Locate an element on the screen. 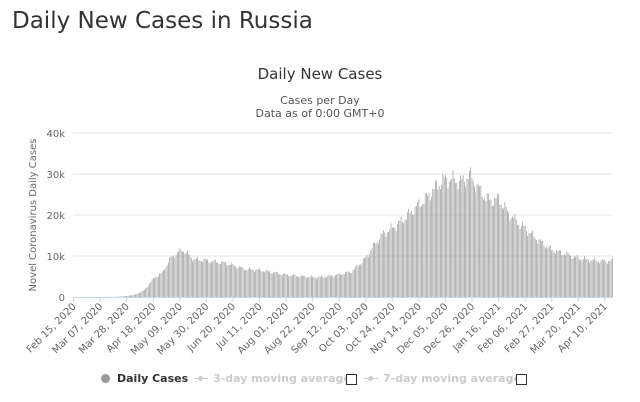 The height and width of the screenshot is (402, 640). legend-marker-daily-cases is located at coordinates (105, 378).